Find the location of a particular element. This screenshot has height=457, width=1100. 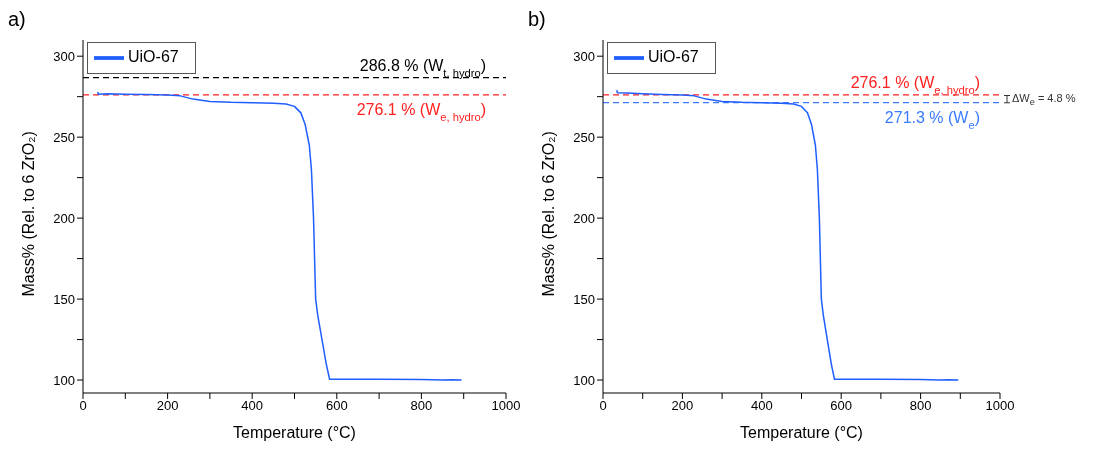

chart-title: a) is located at coordinates (17, 19).